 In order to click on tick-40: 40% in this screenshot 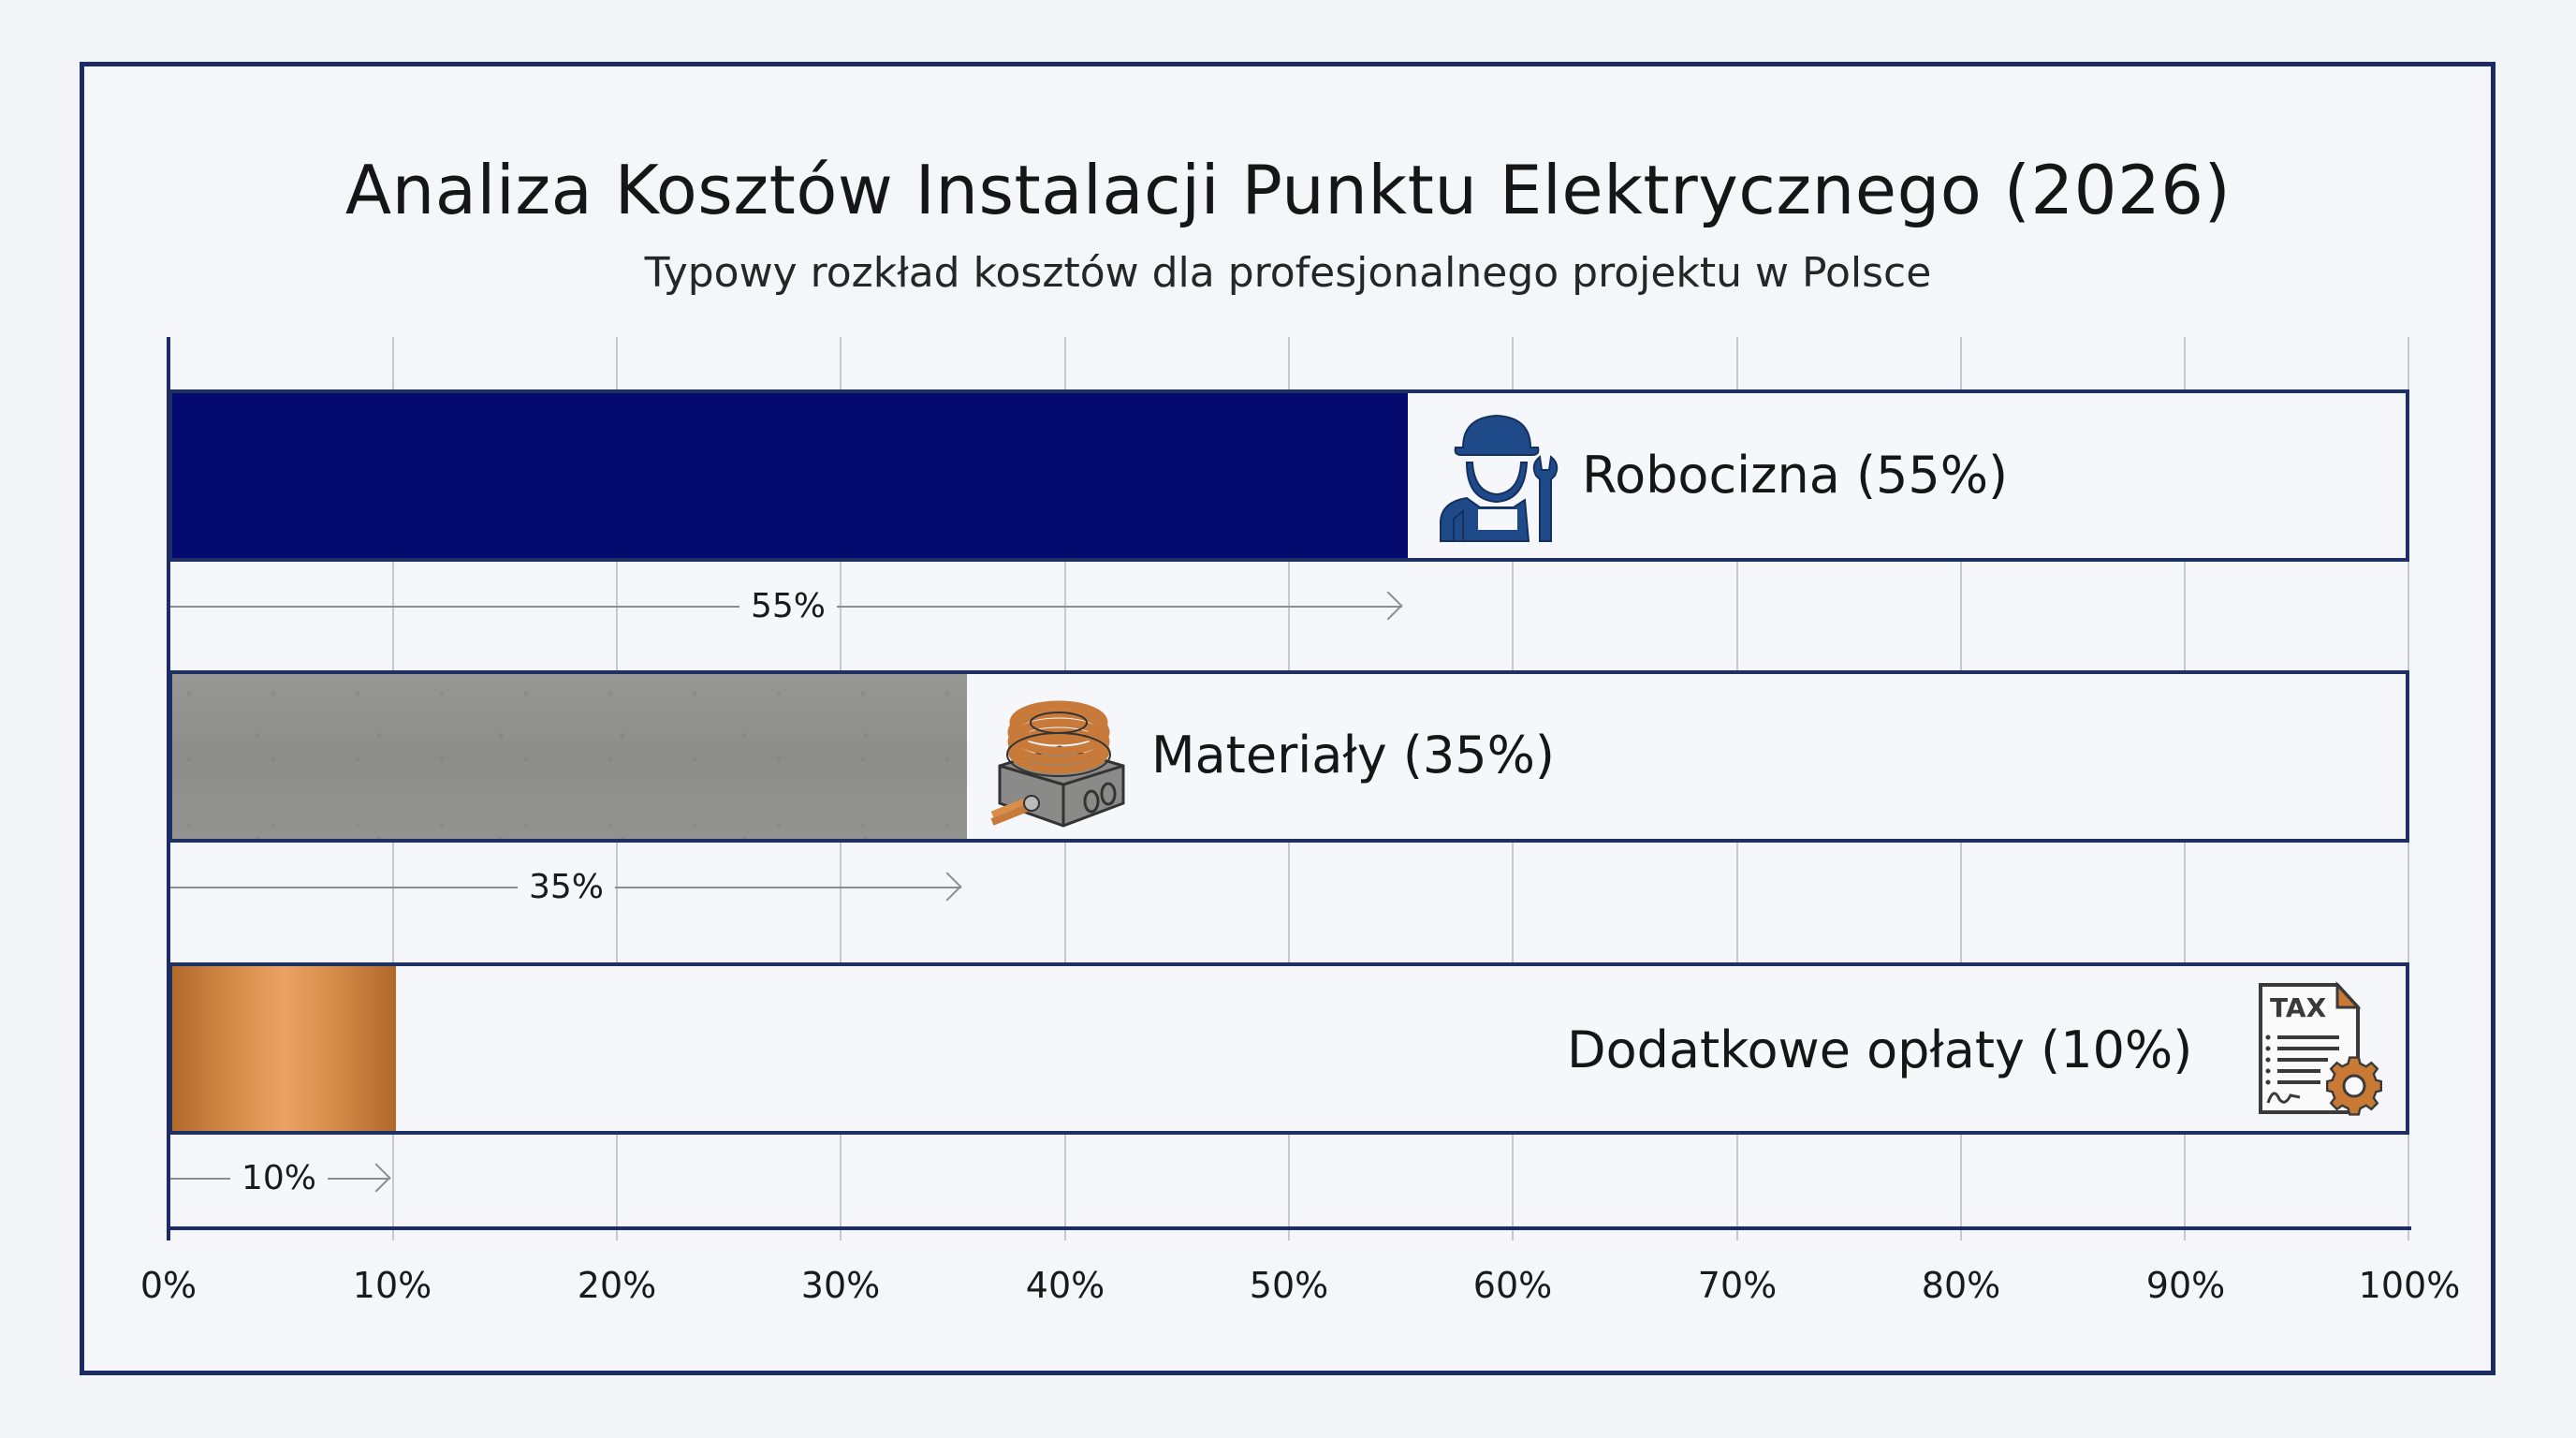, I will do `click(1065, 1285)`.